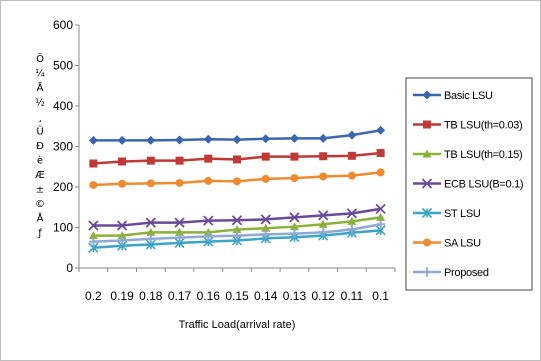  What do you see at coordinates (468, 96) in the screenshot?
I see `legend-label: Basic LSU` at bounding box center [468, 96].